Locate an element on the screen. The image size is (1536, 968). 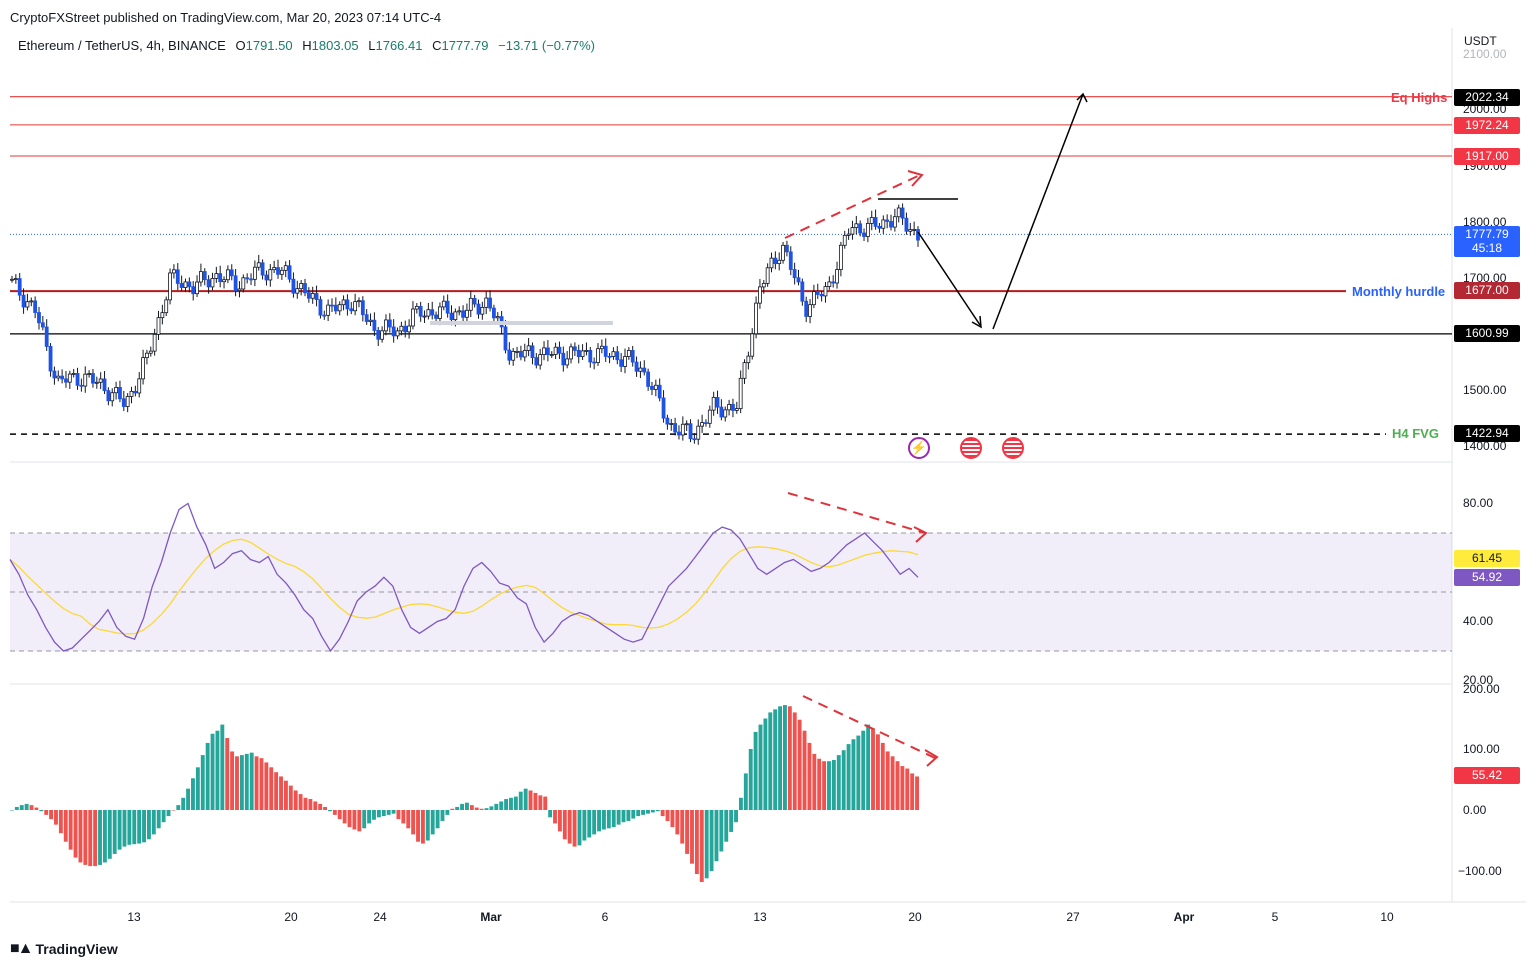
oscillator-histogram is located at coordinates (464, 793).